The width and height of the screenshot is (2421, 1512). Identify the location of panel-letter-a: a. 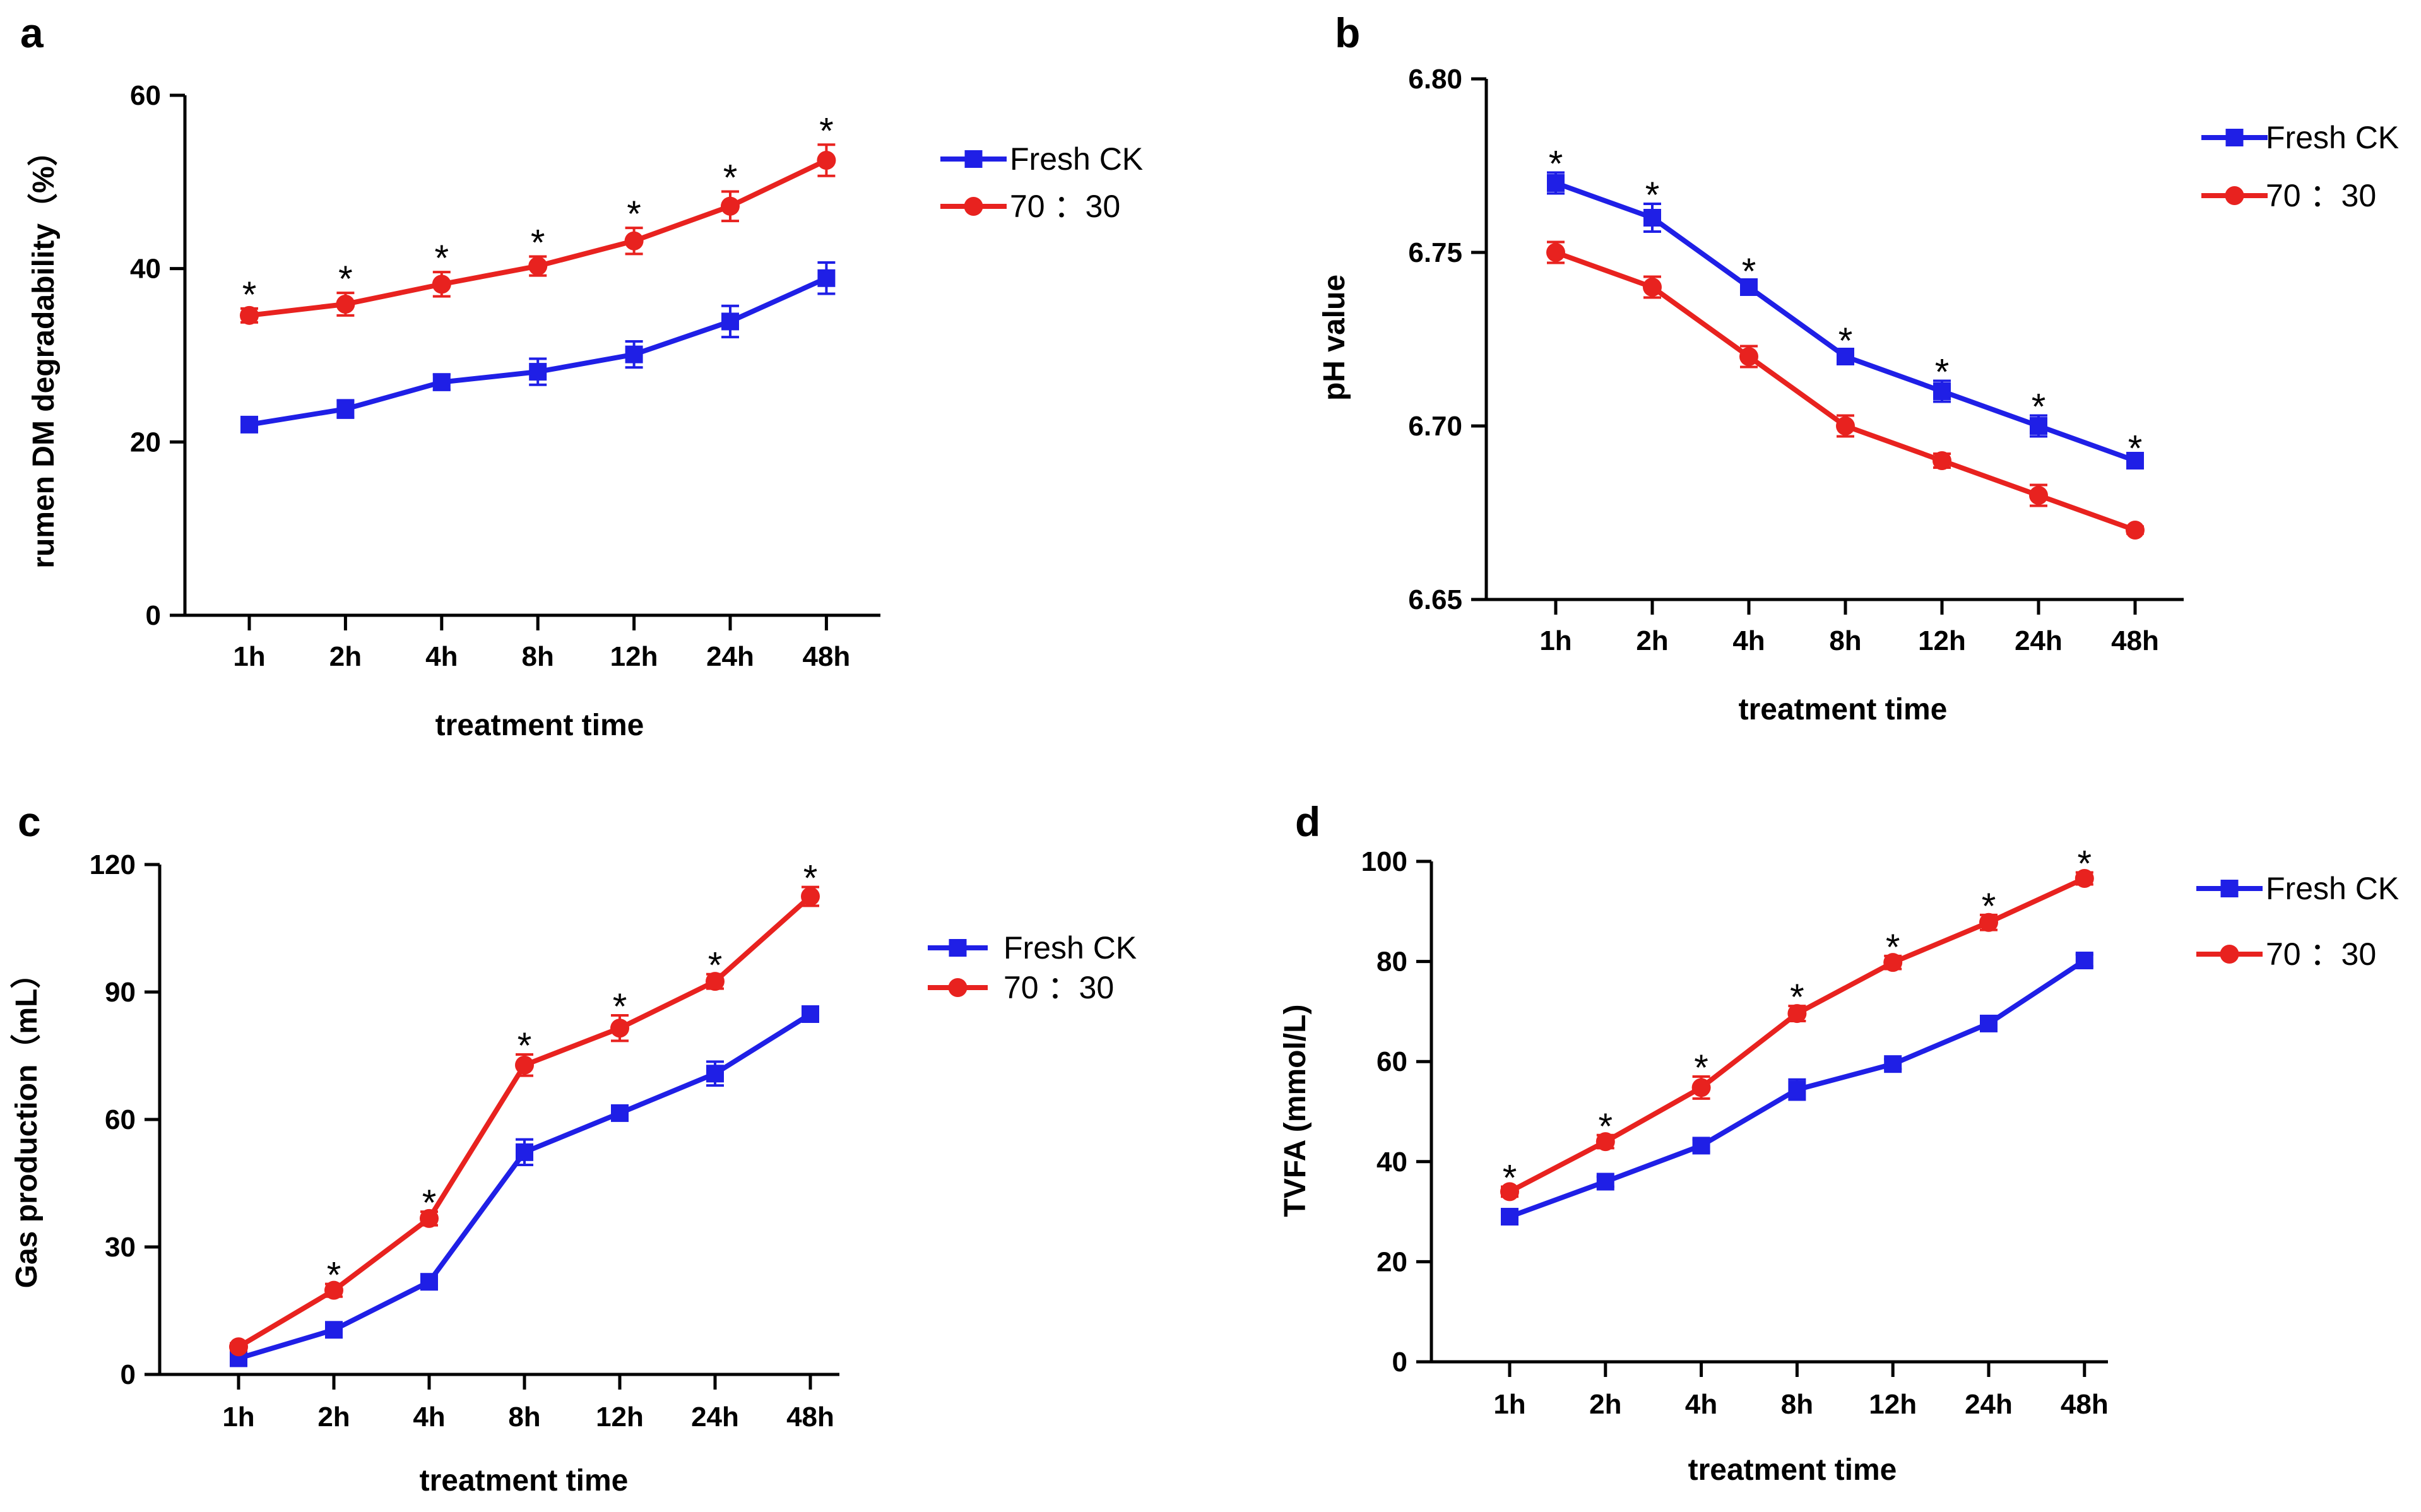
(32, 32).